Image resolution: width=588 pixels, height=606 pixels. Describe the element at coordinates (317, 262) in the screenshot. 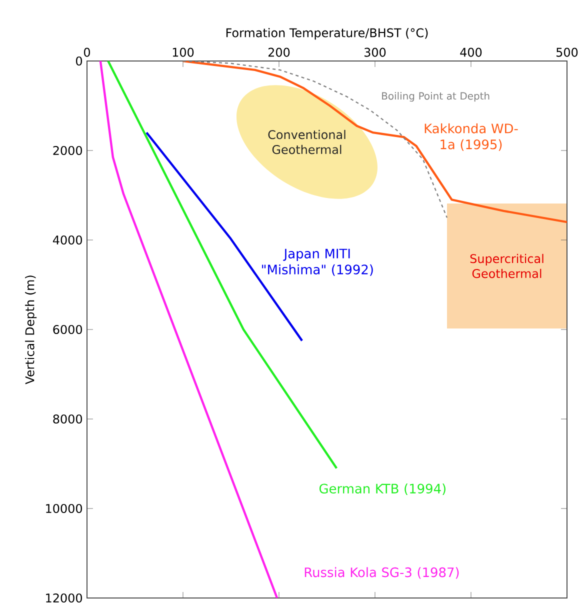

I see `series-label: Japan MITI "Mishima" (1992)` at that location.